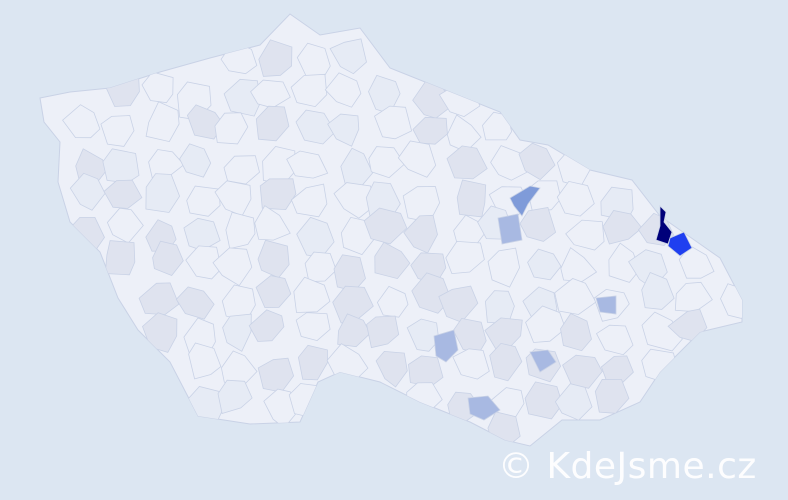 Image resolution: width=788 pixels, height=500 pixels. What do you see at coordinates (525, 201) in the screenshot?
I see `district-highlight-high` at bounding box center [525, 201].